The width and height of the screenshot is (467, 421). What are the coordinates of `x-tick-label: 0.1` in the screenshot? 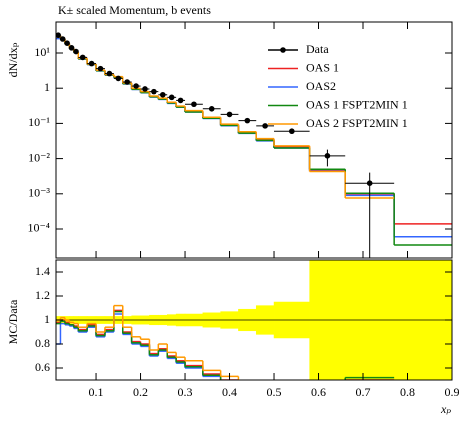 It's located at (96, 392).